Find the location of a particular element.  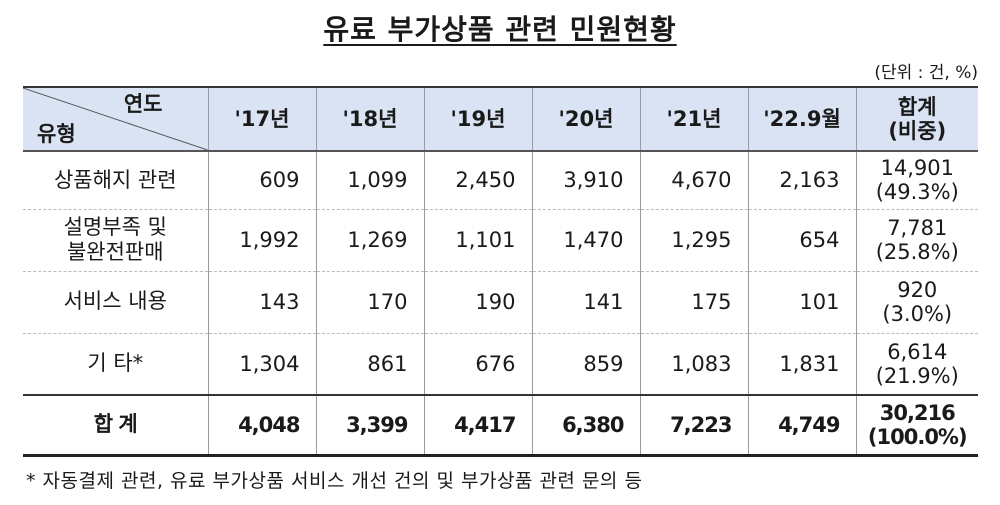

total-column-header: 합계 (비중) is located at coordinates (916, 119).